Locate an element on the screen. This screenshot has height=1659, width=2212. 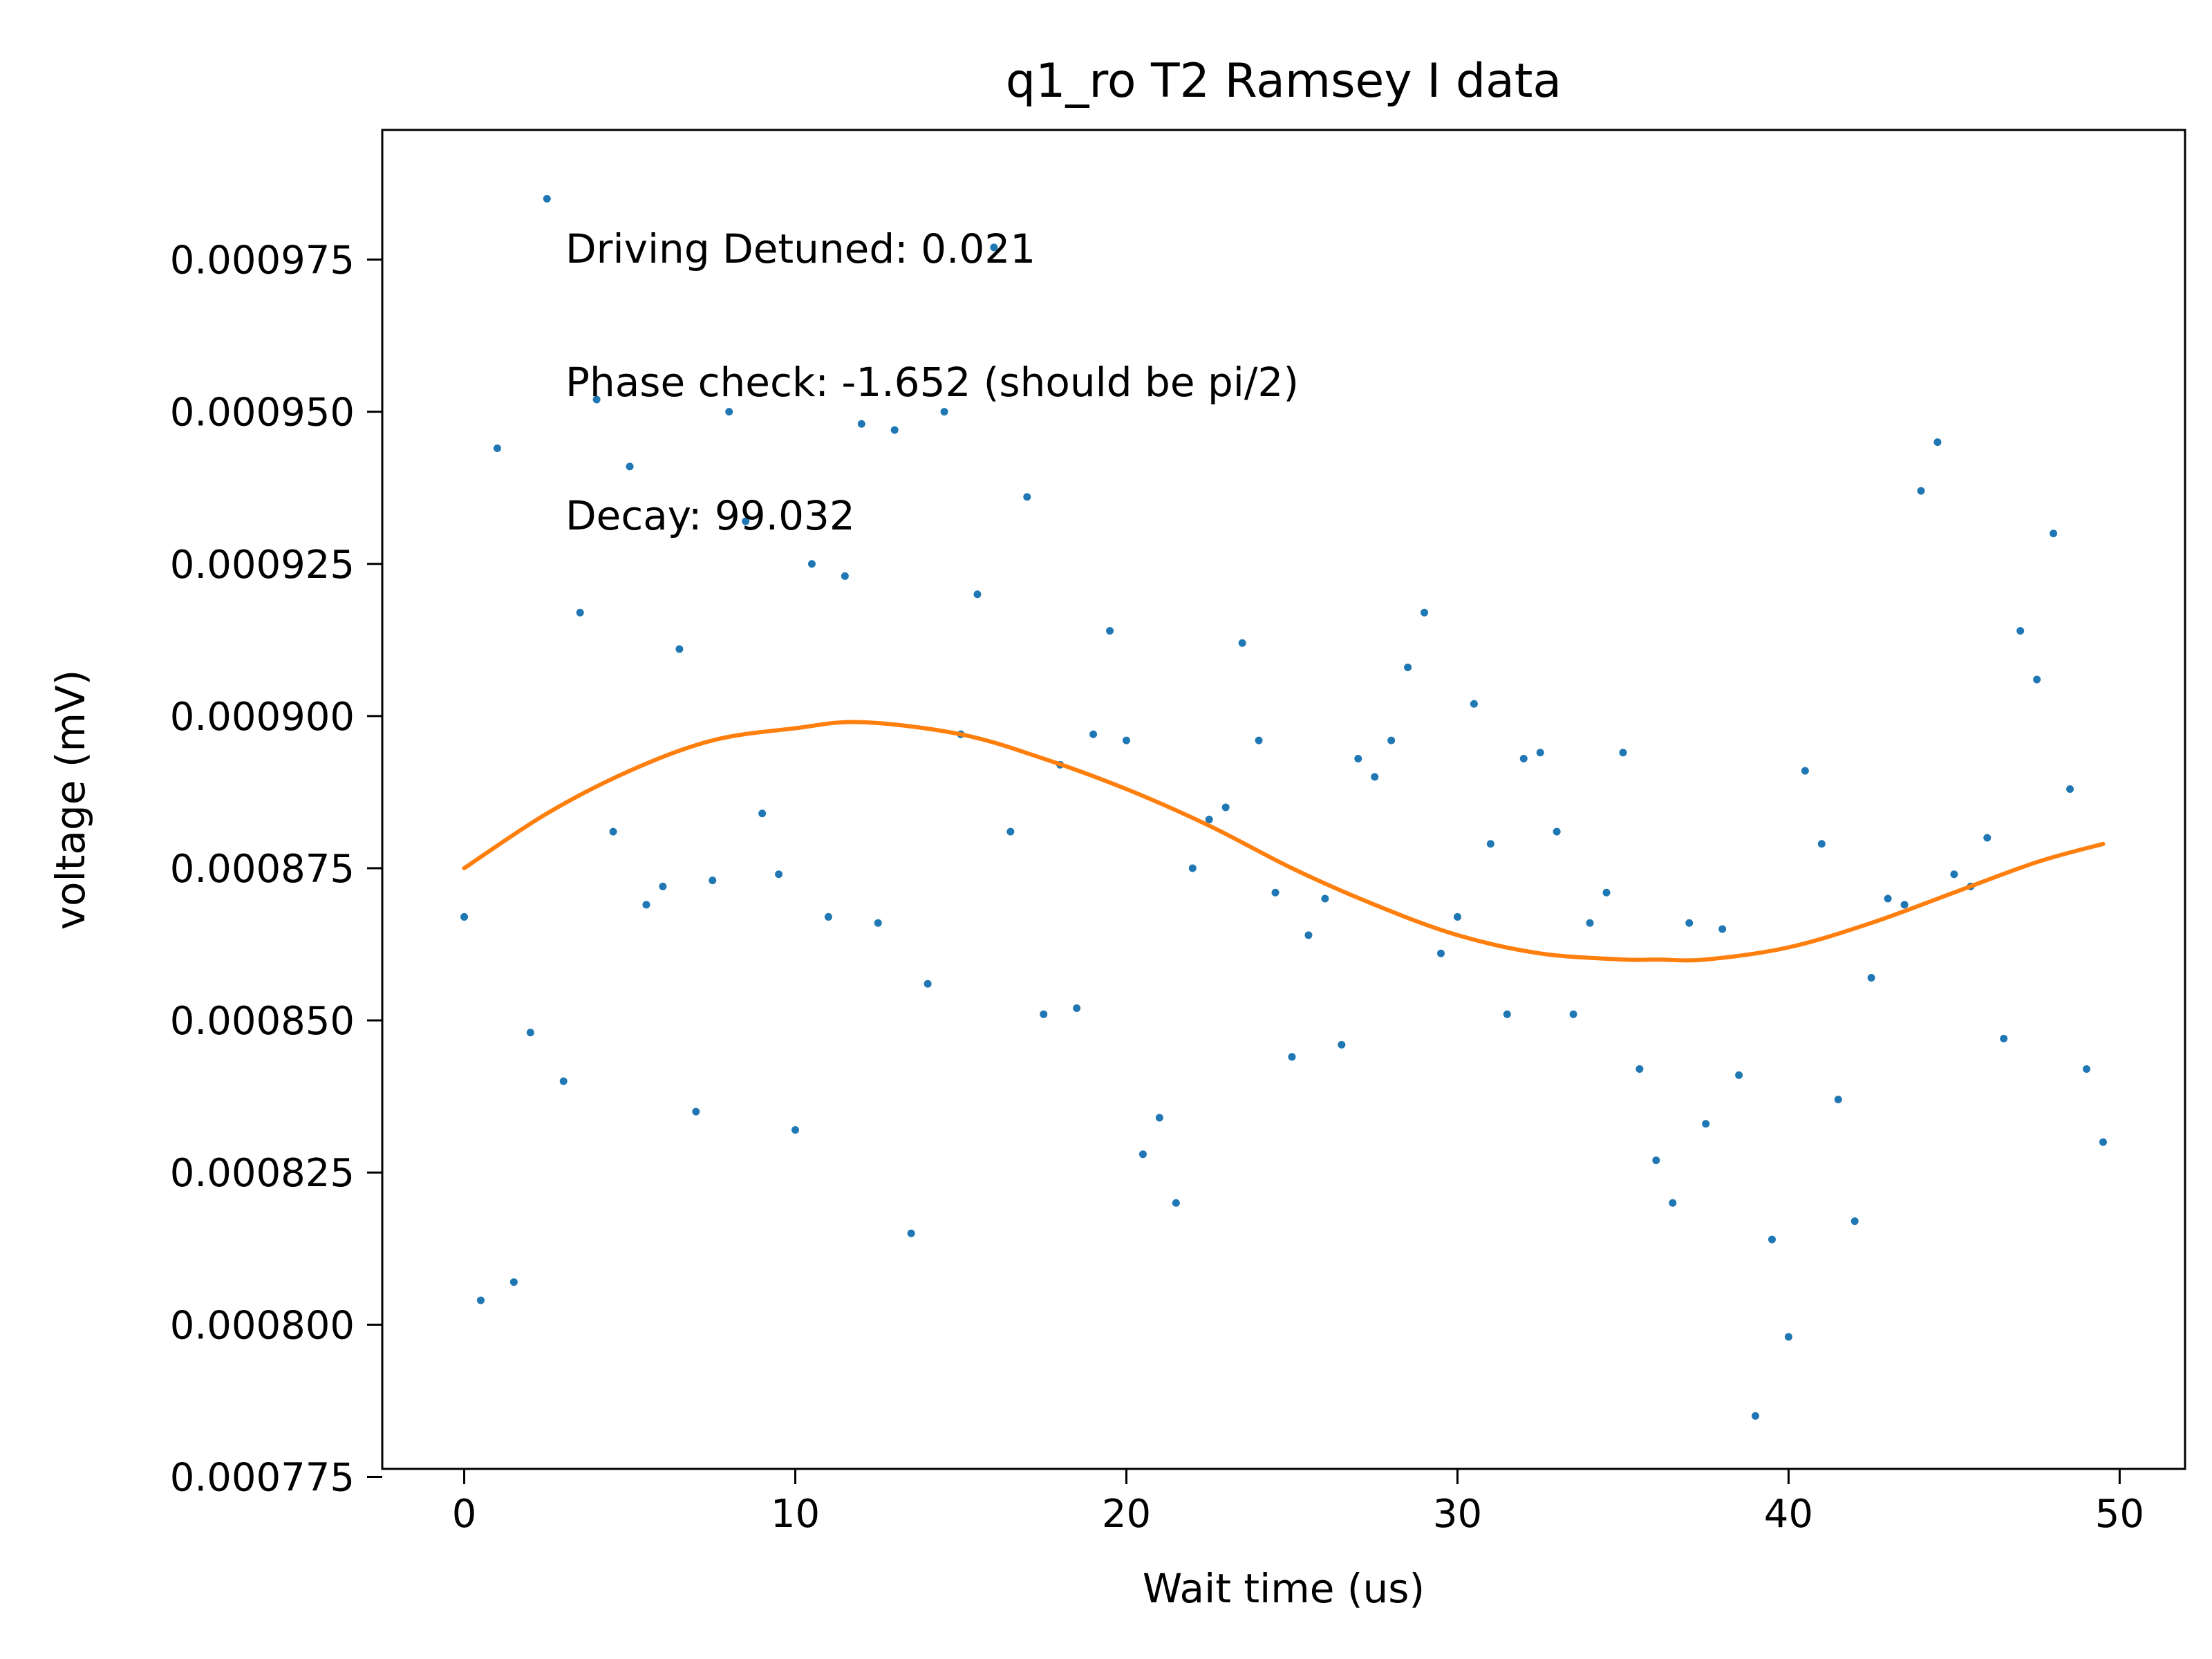
y-tick-label: 0.000950 is located at coordinates (262, 413).